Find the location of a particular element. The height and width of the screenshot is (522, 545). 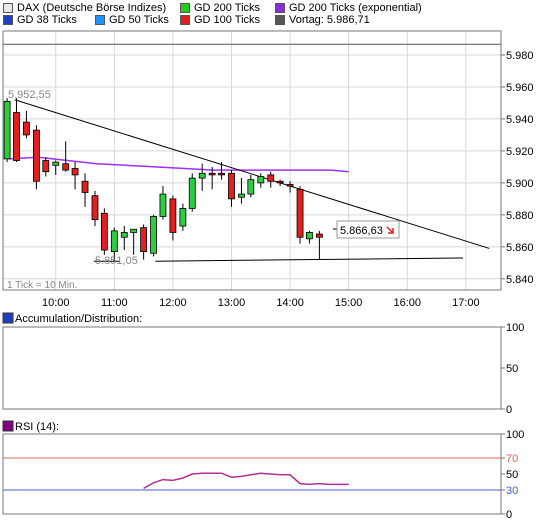

y-tick-label: 5.920 is located at coordinates (520, 152).